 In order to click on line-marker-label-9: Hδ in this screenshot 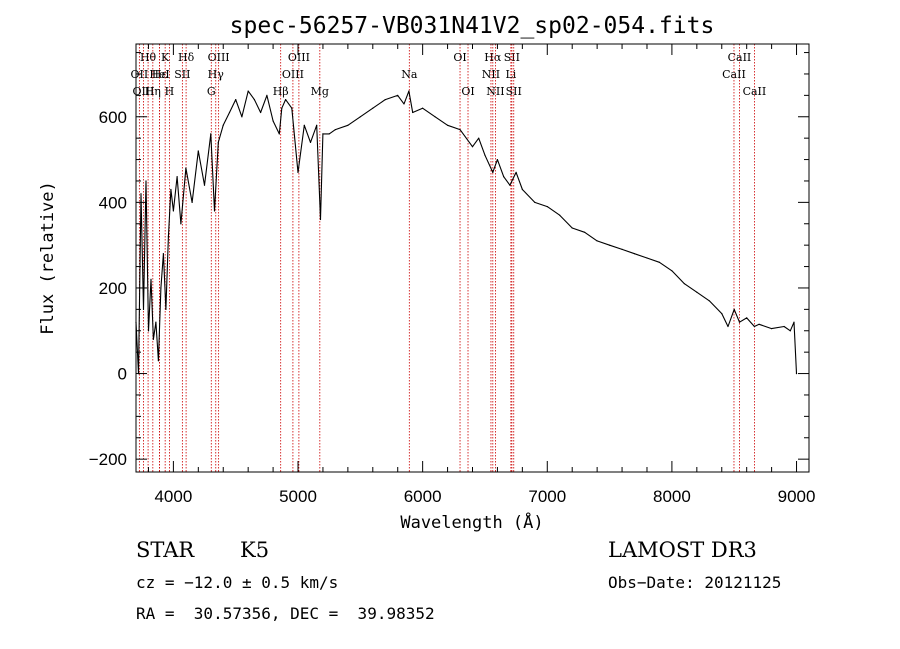, I will do `click(186, 57)`.